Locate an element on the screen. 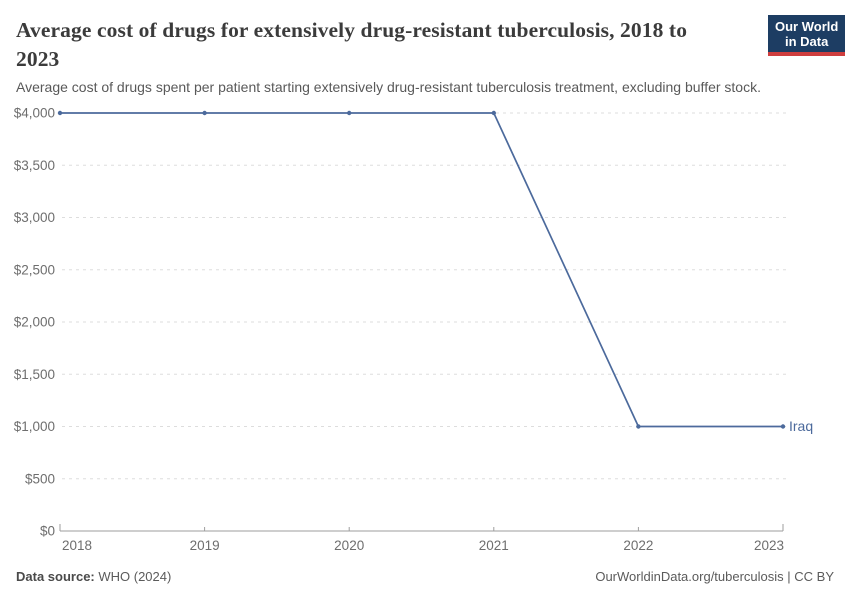  y-tick-label: $1,000 is located at coordinates (34, 426).